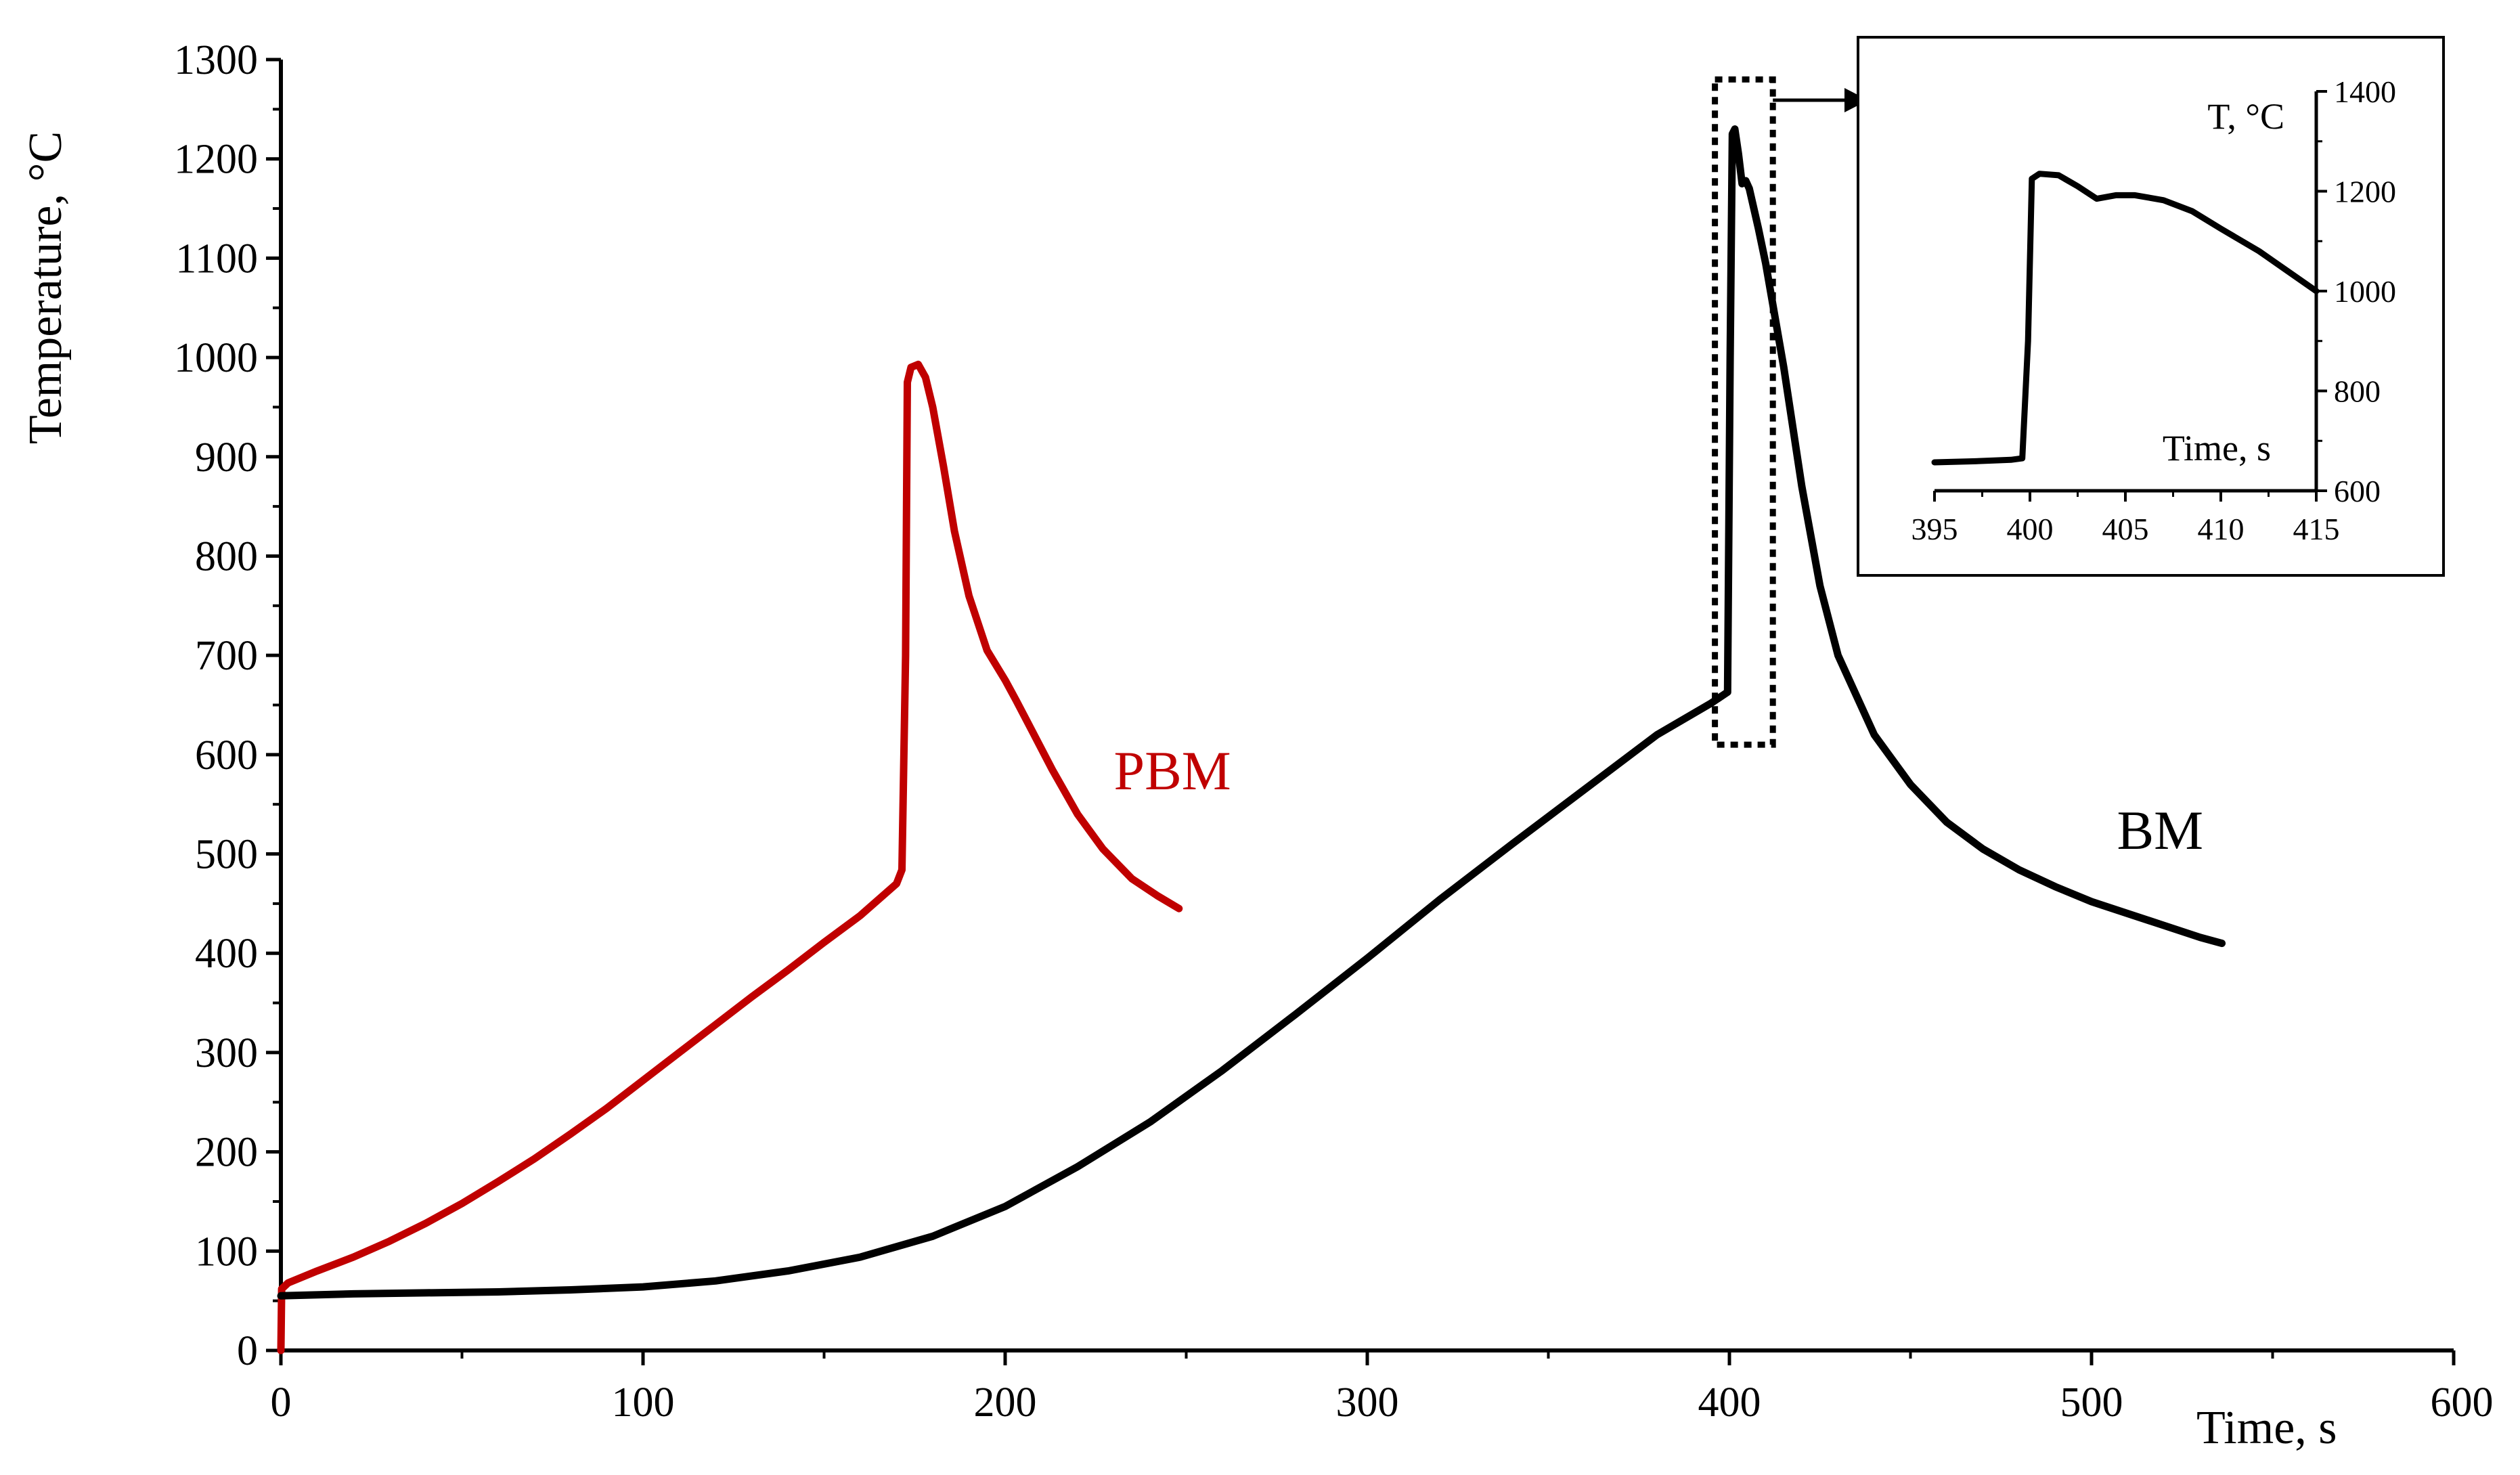 The image size is (2520, 1475). What do you see at coordinates (1935, 529) in the screenshot?
I see `inset-x-tick-label: 395` at bounding box center [1935, 529].